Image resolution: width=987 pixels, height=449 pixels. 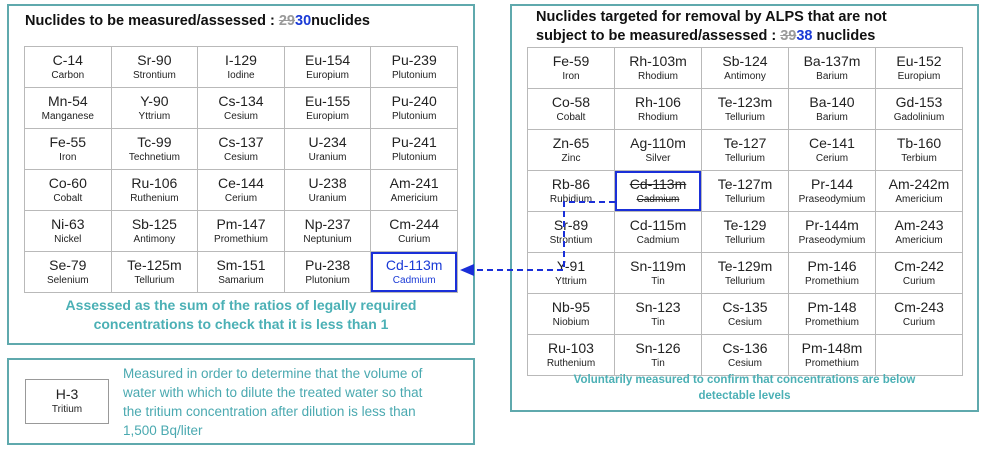 I want to click on nuclide-symbol: Te-125m, so click(x=154, y=265).